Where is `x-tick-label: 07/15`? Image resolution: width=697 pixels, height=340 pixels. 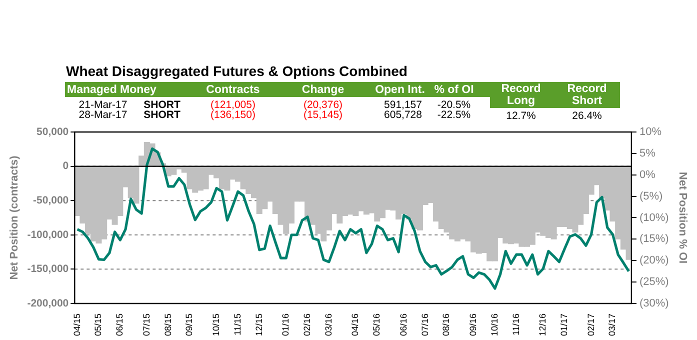 x-tick-label: 07/15 is located at coordinates (146, 324).